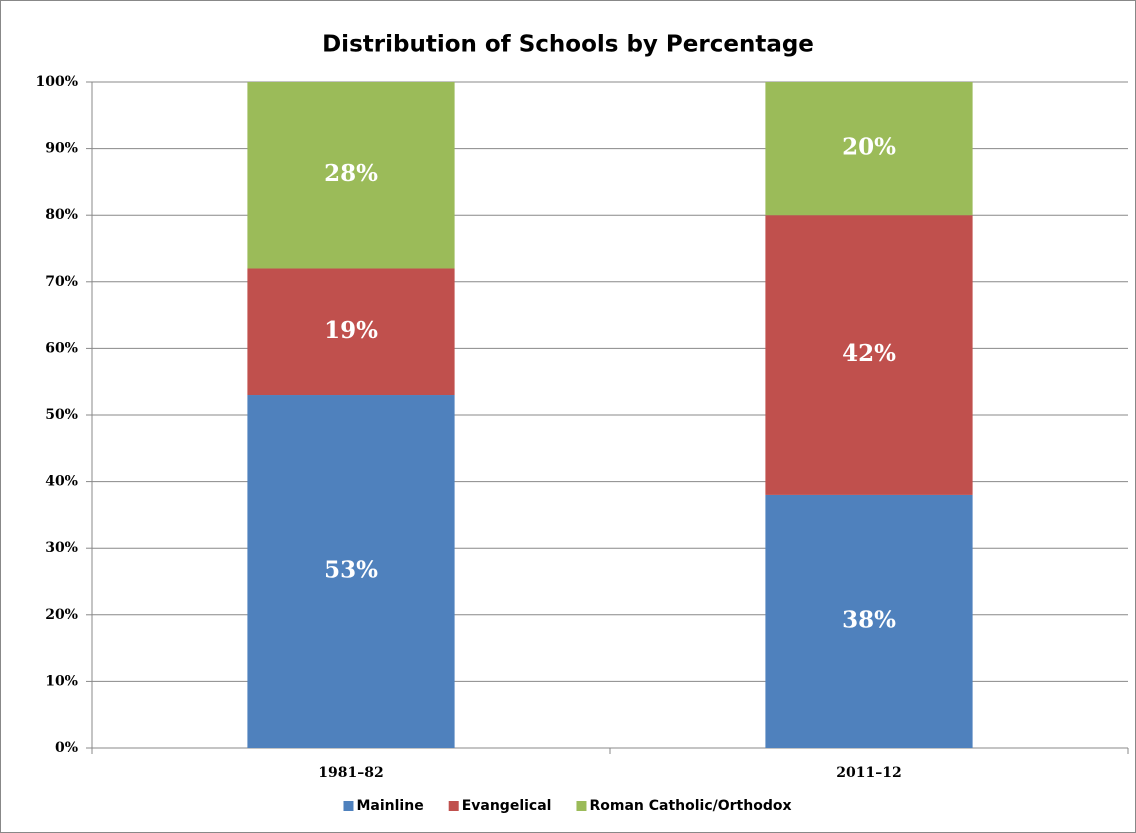 The height and width of the screenshot is (833, 1136). What do you see at coordinates (389, 806) in the screenshot?
I see `legend-label: Mainline` at bounding box center [389, 806].